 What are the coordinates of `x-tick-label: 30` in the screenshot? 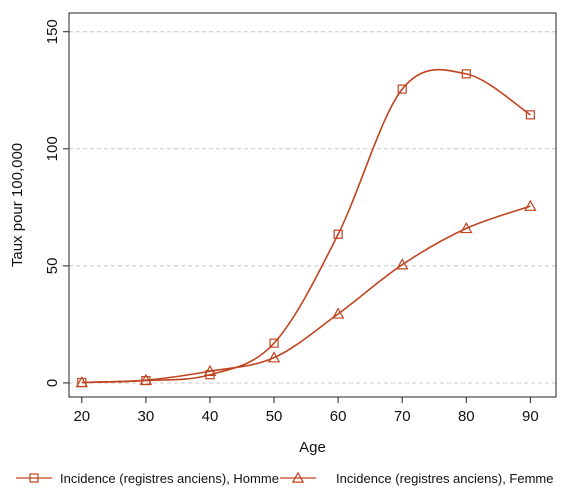 It's located at (146, 416).